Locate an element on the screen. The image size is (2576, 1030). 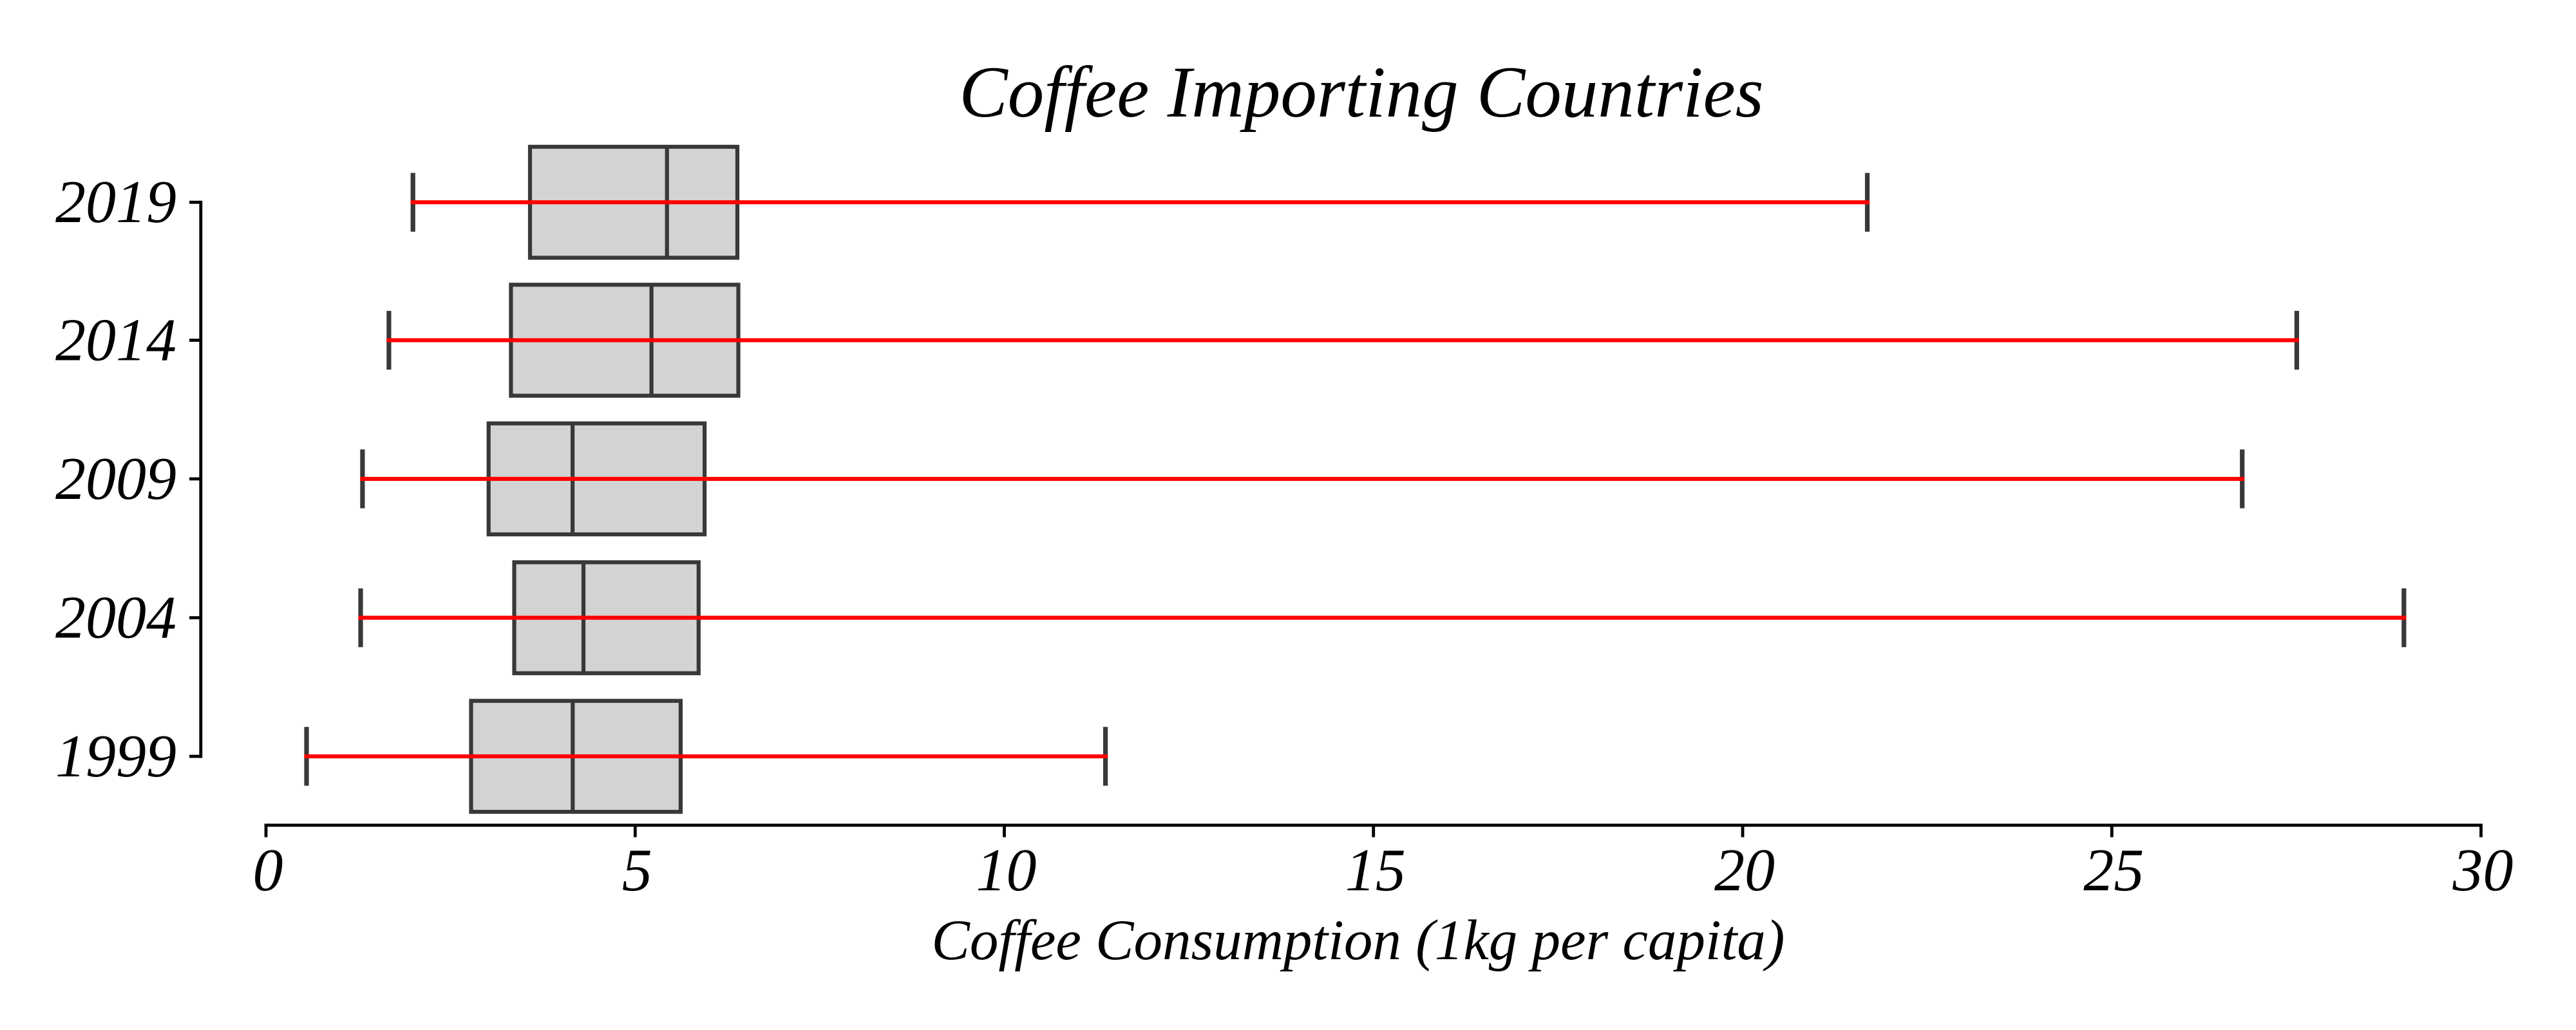
svg-text: 2004 is located at coordinates (116, 618).